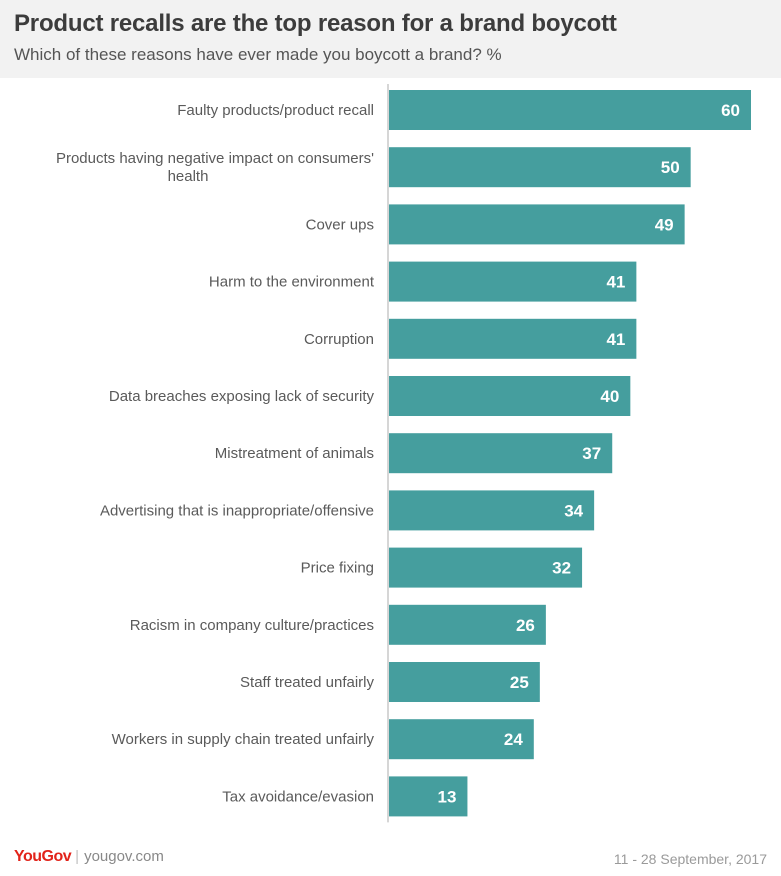  What do you see at coordinates (243, 739) in the screenshot?
I see `category-label: Workers in supply chain treated unfairly` at bounding box center [243, 739].